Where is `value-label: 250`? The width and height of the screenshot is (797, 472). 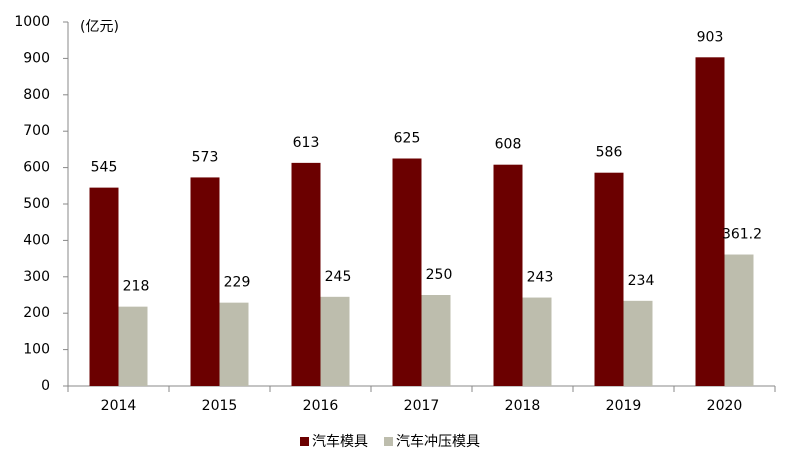
value-label: 250 is located at coordinates (439, 275).